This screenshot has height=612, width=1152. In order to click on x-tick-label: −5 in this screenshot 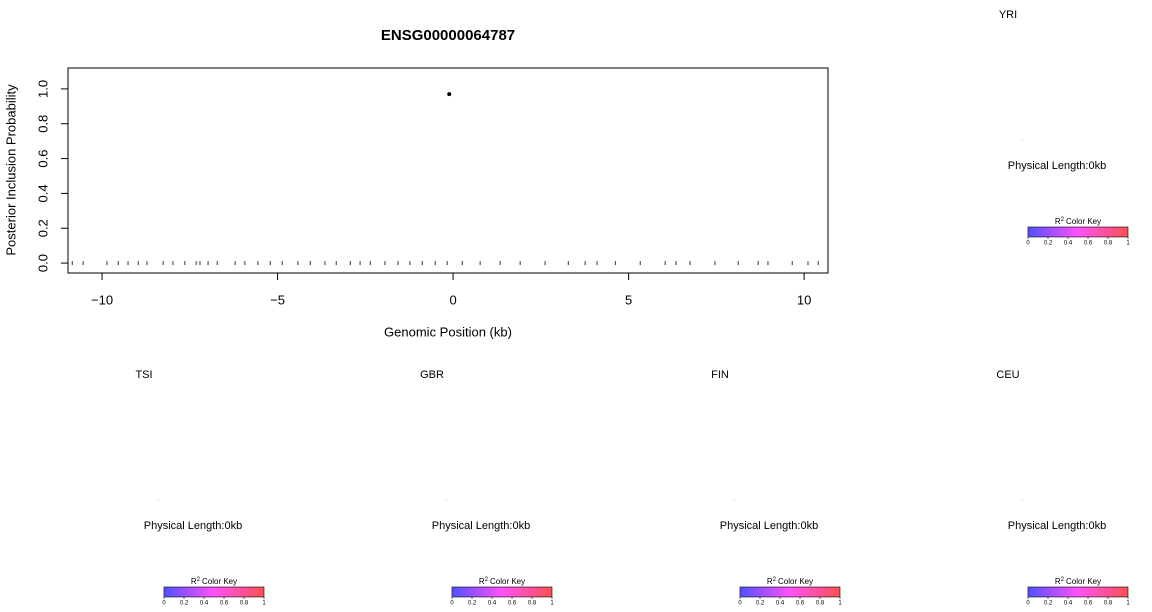, I will do `click(277, 299)`.